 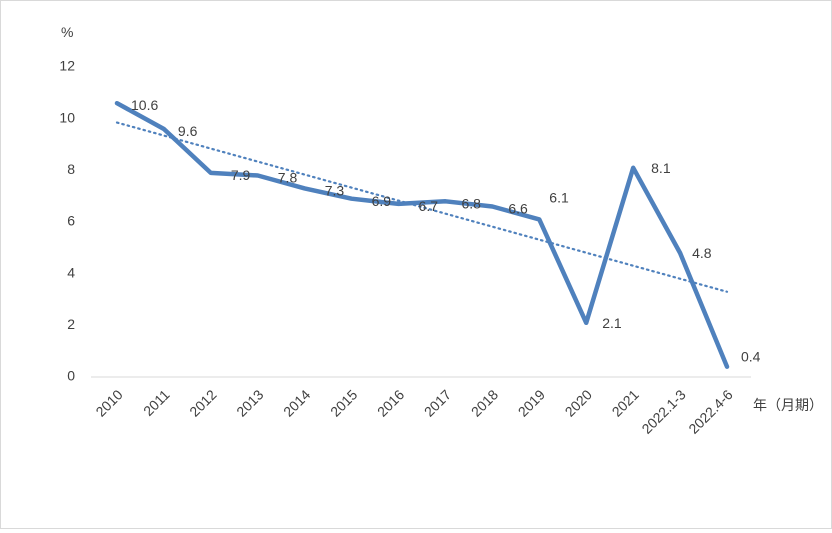 I want to click on y-tick-label: 10, so click(x=67, y=117).